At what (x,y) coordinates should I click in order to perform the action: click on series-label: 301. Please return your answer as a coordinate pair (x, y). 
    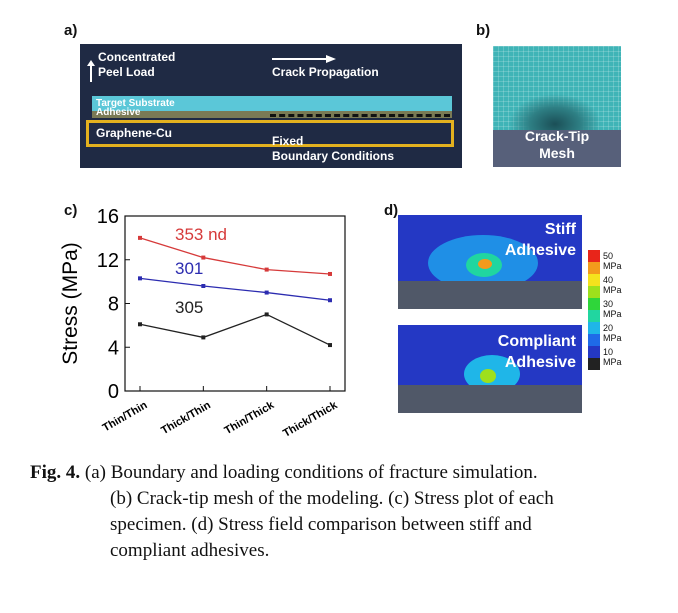
    Looking at the image, I should click on (189, 268).